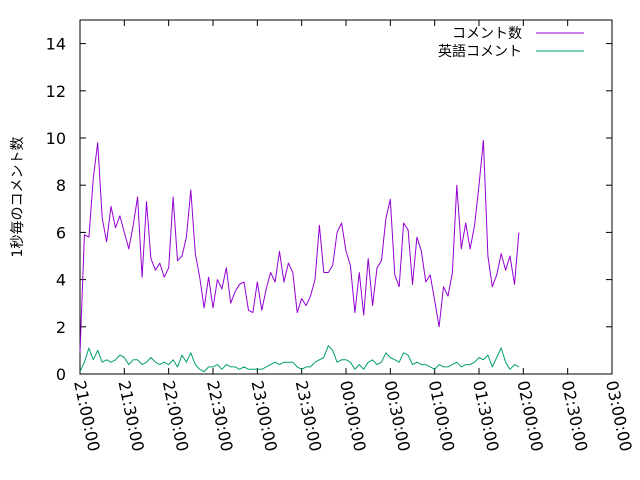  Describe the element at coordinates (575, 416) in the screenshot. I see `x-tick-label: 02:30:00` at that location.